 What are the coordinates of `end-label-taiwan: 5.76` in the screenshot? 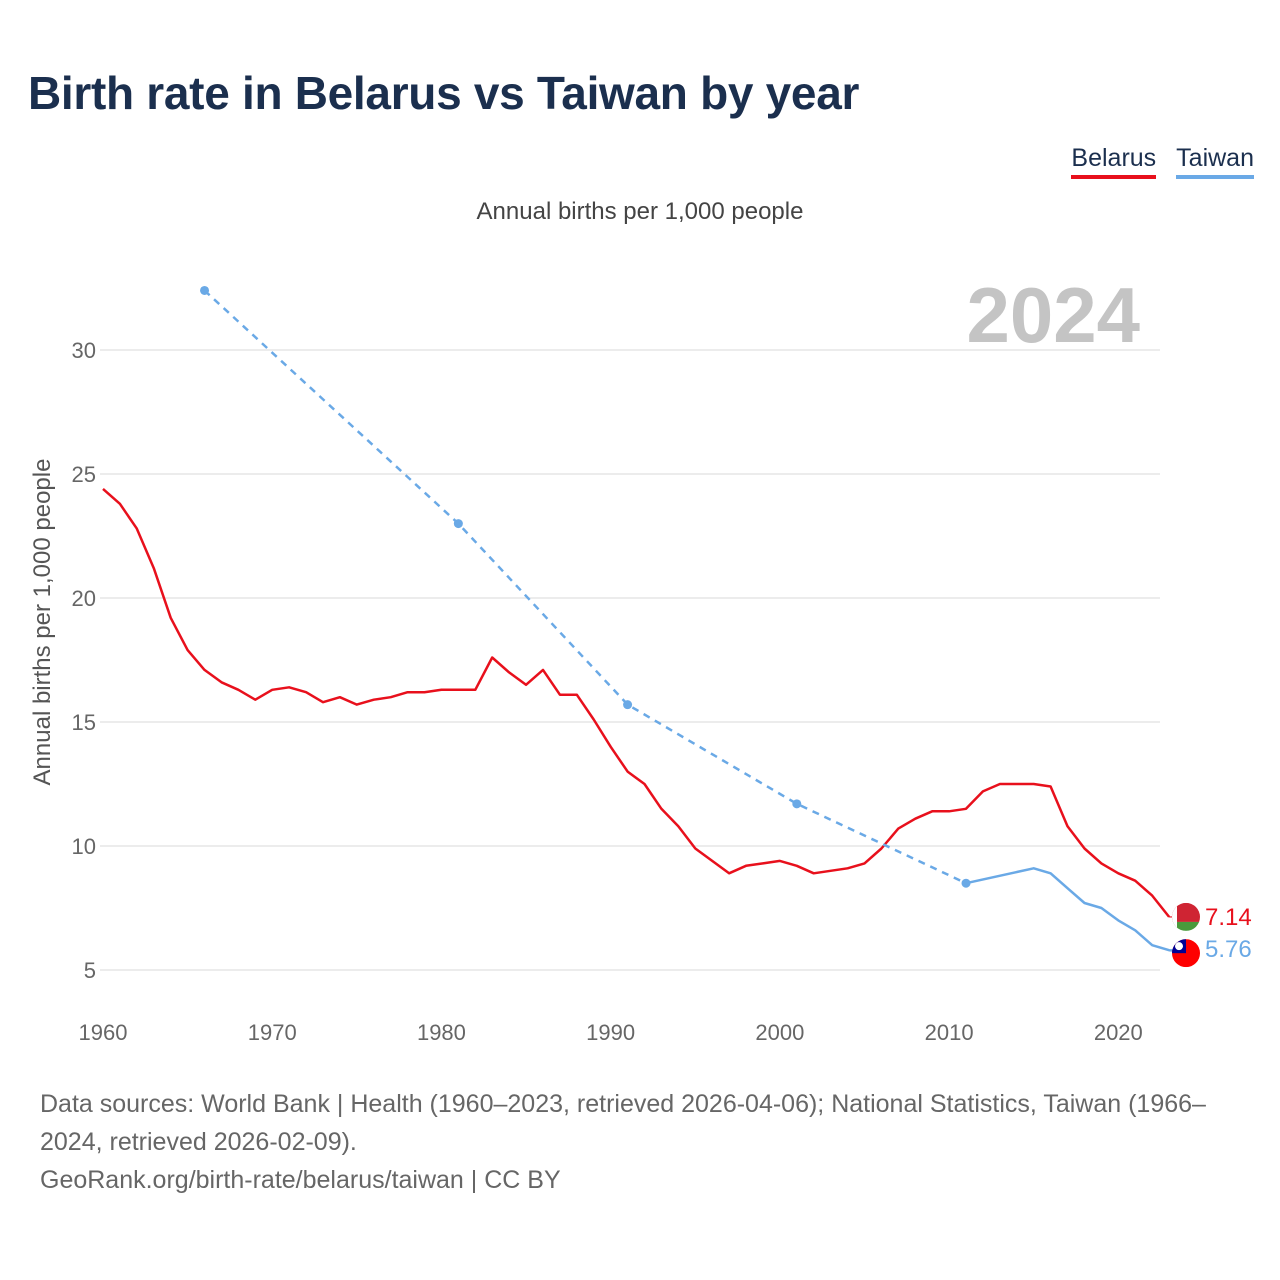 It's located at (1228, 949).